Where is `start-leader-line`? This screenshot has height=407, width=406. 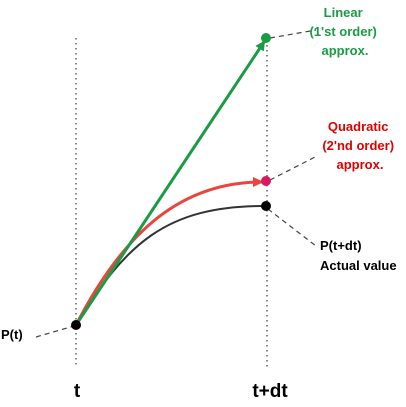 start-leader-line is located at coordinates (55, 331).